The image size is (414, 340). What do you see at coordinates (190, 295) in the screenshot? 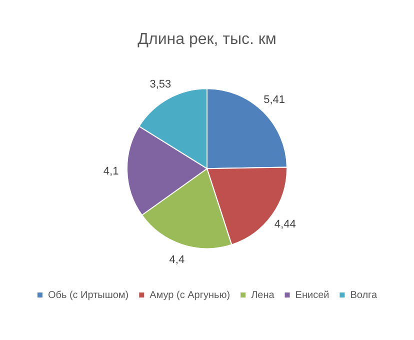
I see `legend-label: Амур (с Аргунью)` at bounding box center [190, 295].